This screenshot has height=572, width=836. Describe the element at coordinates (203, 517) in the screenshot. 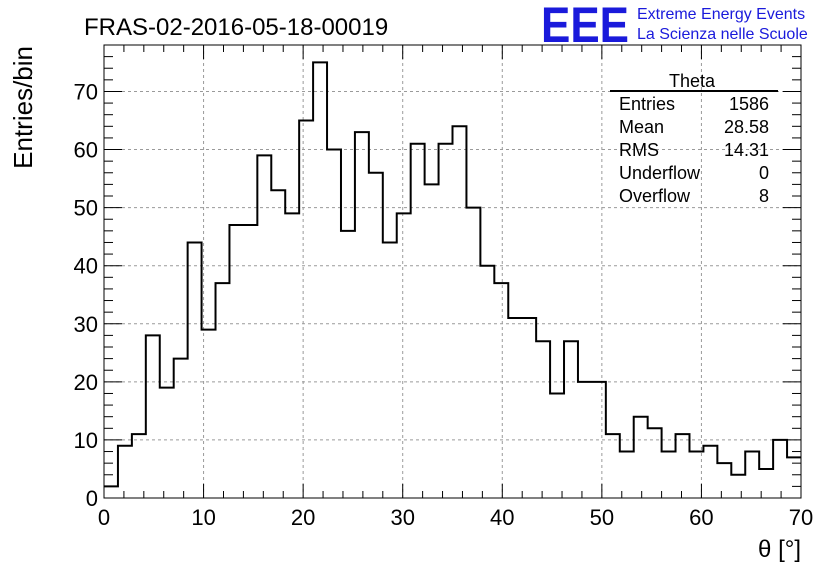

I see `x-tick-label: 10` at that location.